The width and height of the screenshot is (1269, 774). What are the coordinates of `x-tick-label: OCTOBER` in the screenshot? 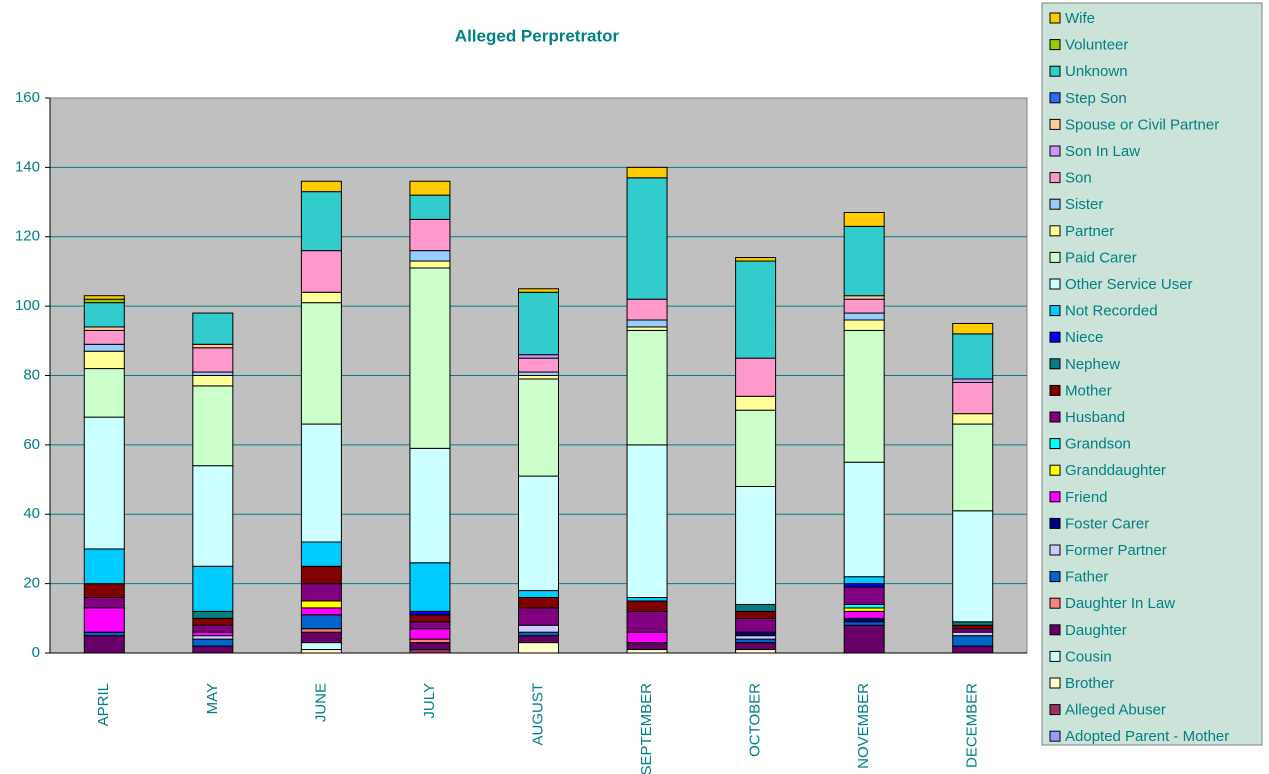 It's located at (755, 720).